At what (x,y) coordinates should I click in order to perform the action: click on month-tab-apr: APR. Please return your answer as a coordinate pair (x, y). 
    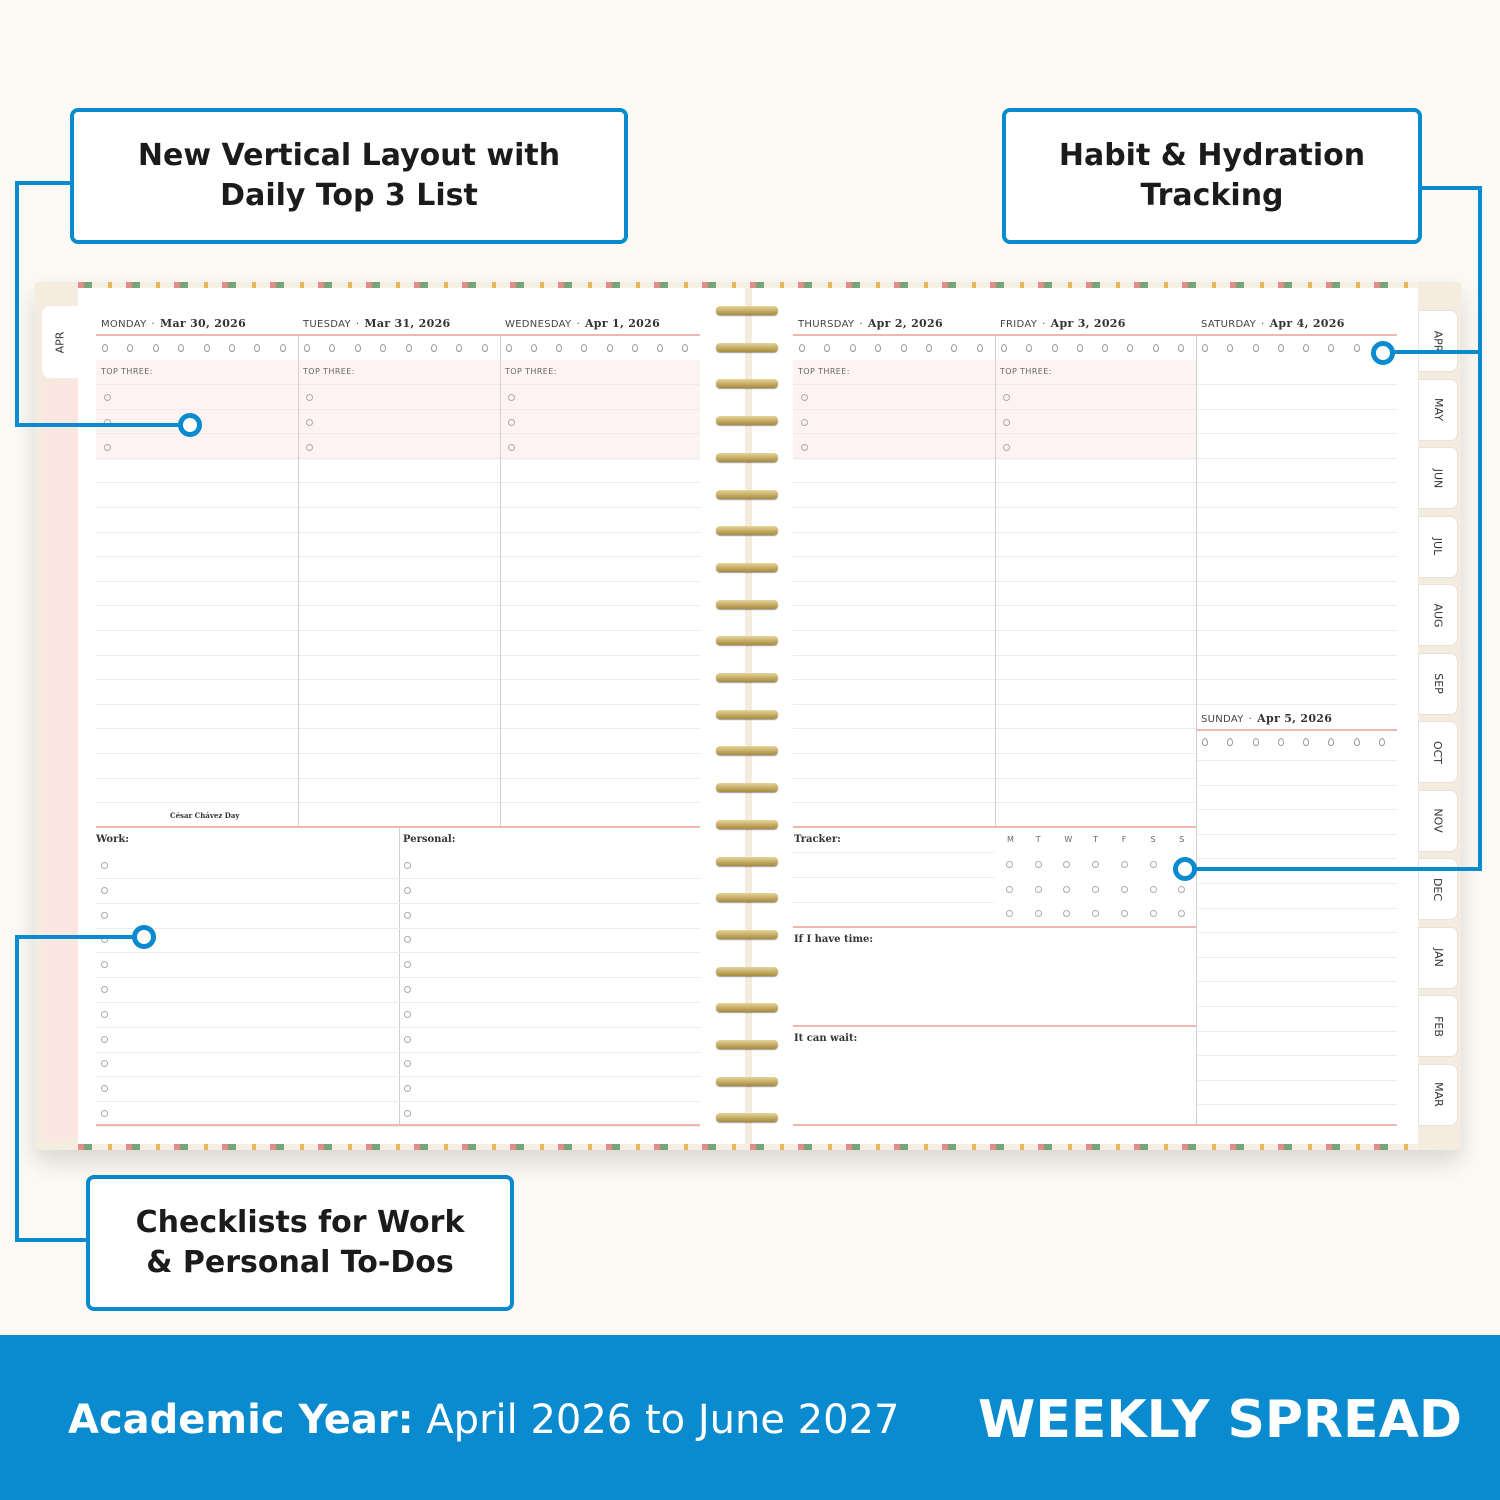
    Looking at the image, I should click on (1438, 341).